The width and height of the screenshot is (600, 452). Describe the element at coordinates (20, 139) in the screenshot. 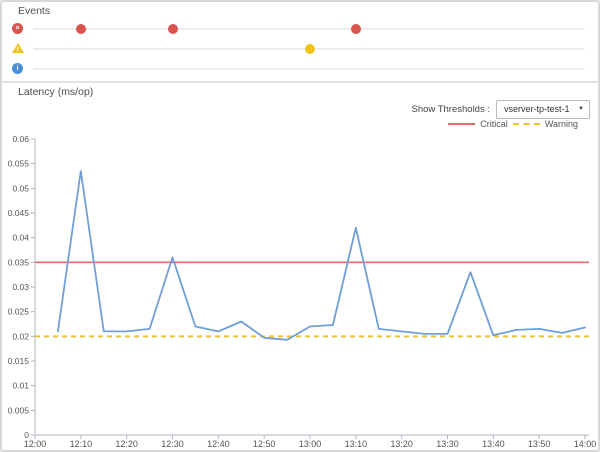

I see `y-axis-tick-label: 0.06` at that location.